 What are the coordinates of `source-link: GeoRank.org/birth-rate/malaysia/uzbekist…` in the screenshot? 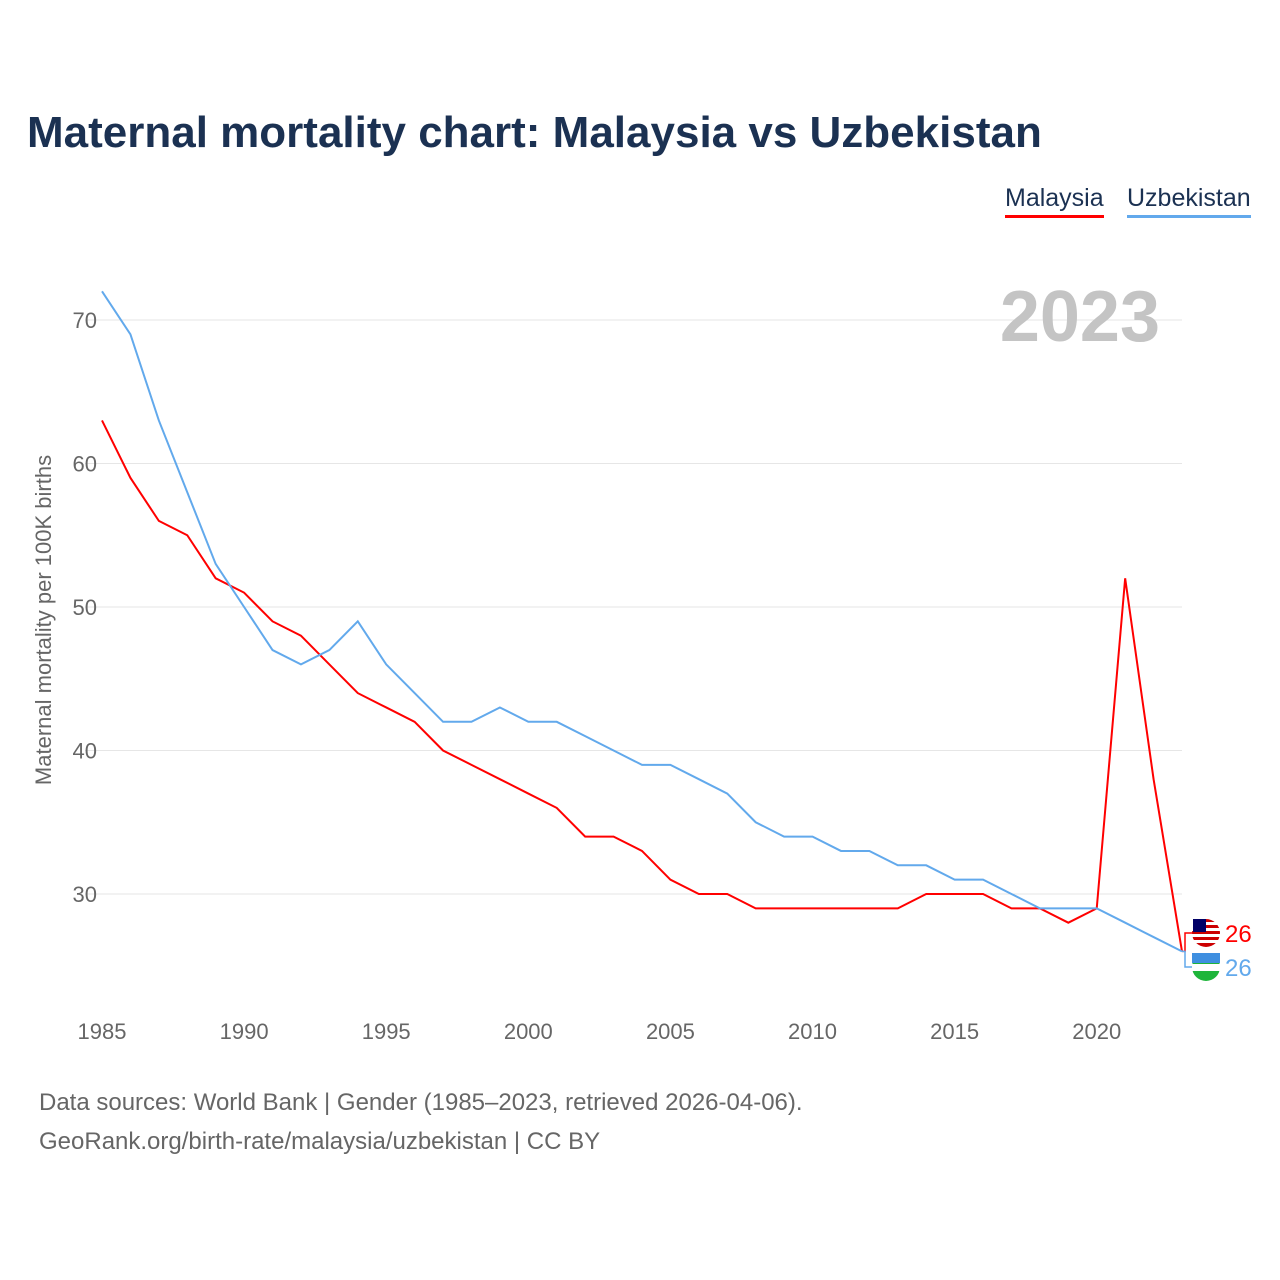 It's located at (320, 1141).